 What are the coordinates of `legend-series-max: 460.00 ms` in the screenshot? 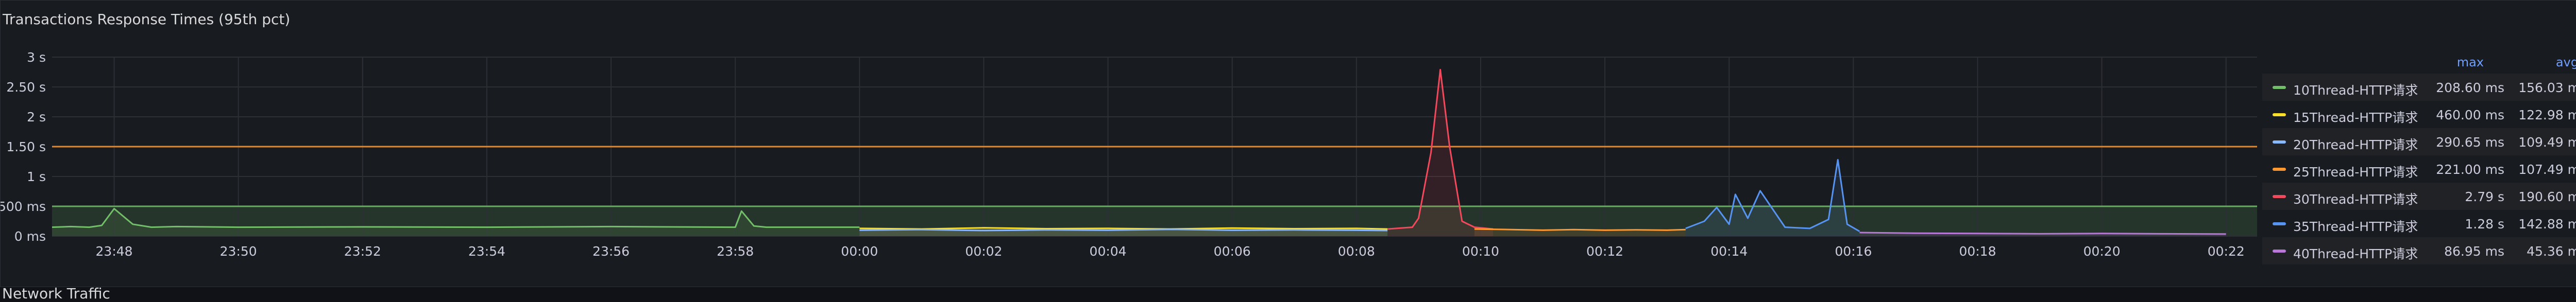 It's located at (2470, 115).